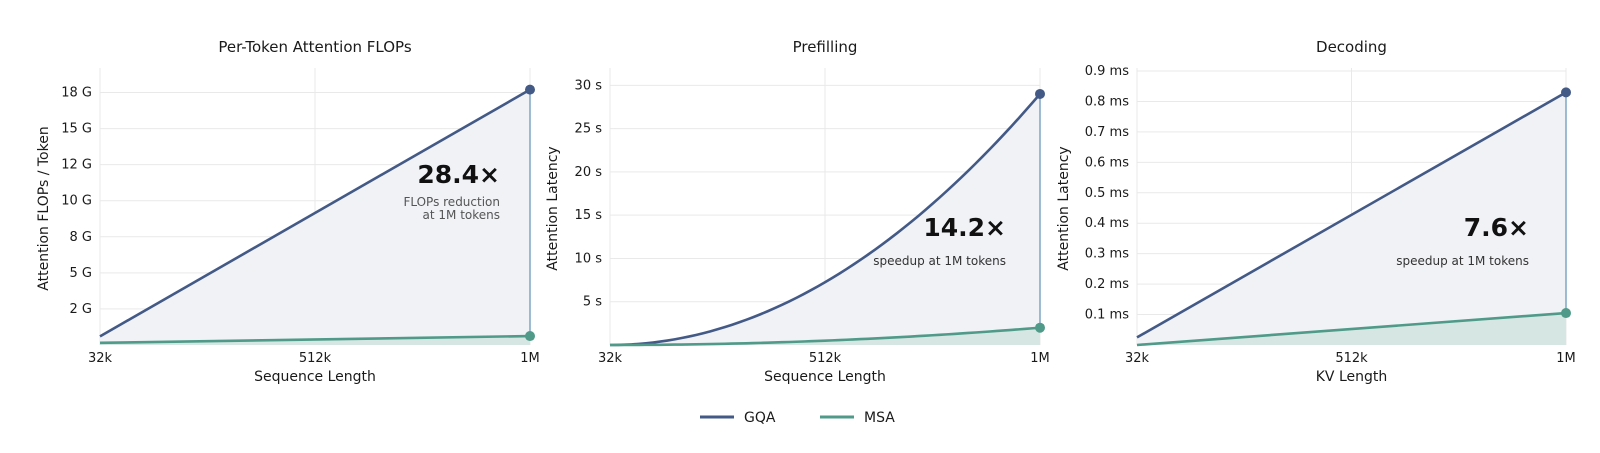 The width and height of the screenshot is (1600, 453). I want to click on msa-area, so click(825, 336).